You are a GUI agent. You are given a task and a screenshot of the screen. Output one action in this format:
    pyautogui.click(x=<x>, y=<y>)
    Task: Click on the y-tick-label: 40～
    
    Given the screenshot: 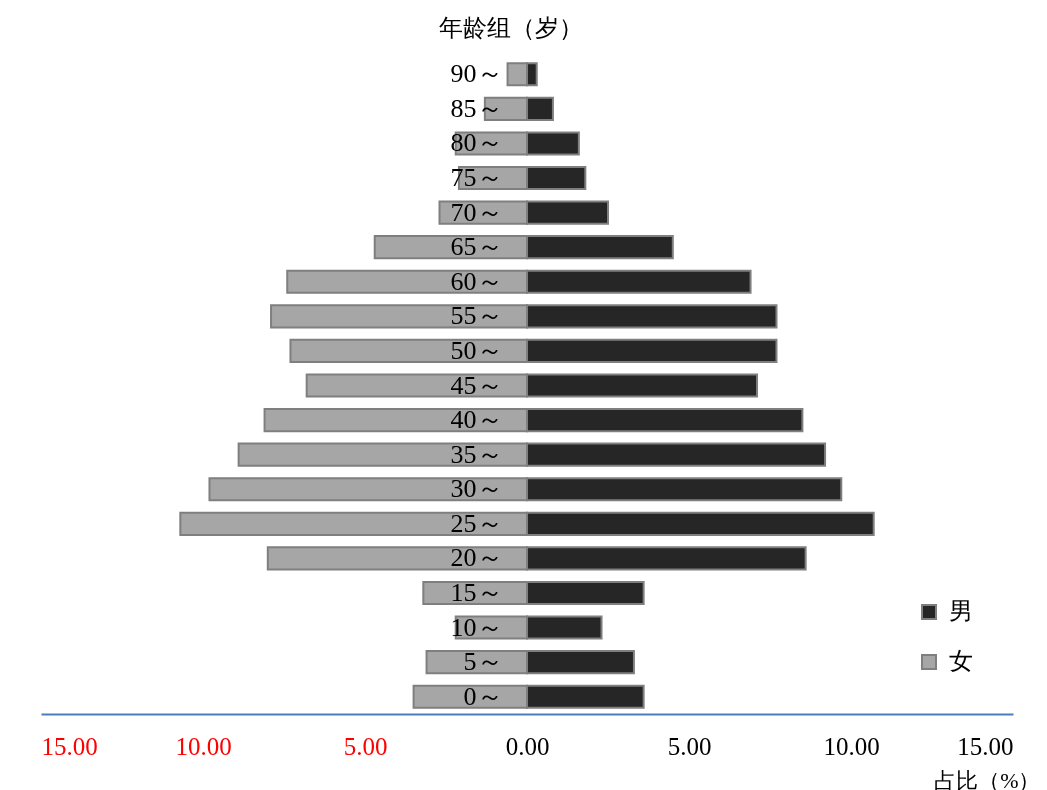 What is the action you would take?
    pyautogui.click(x=476, y=420)
    